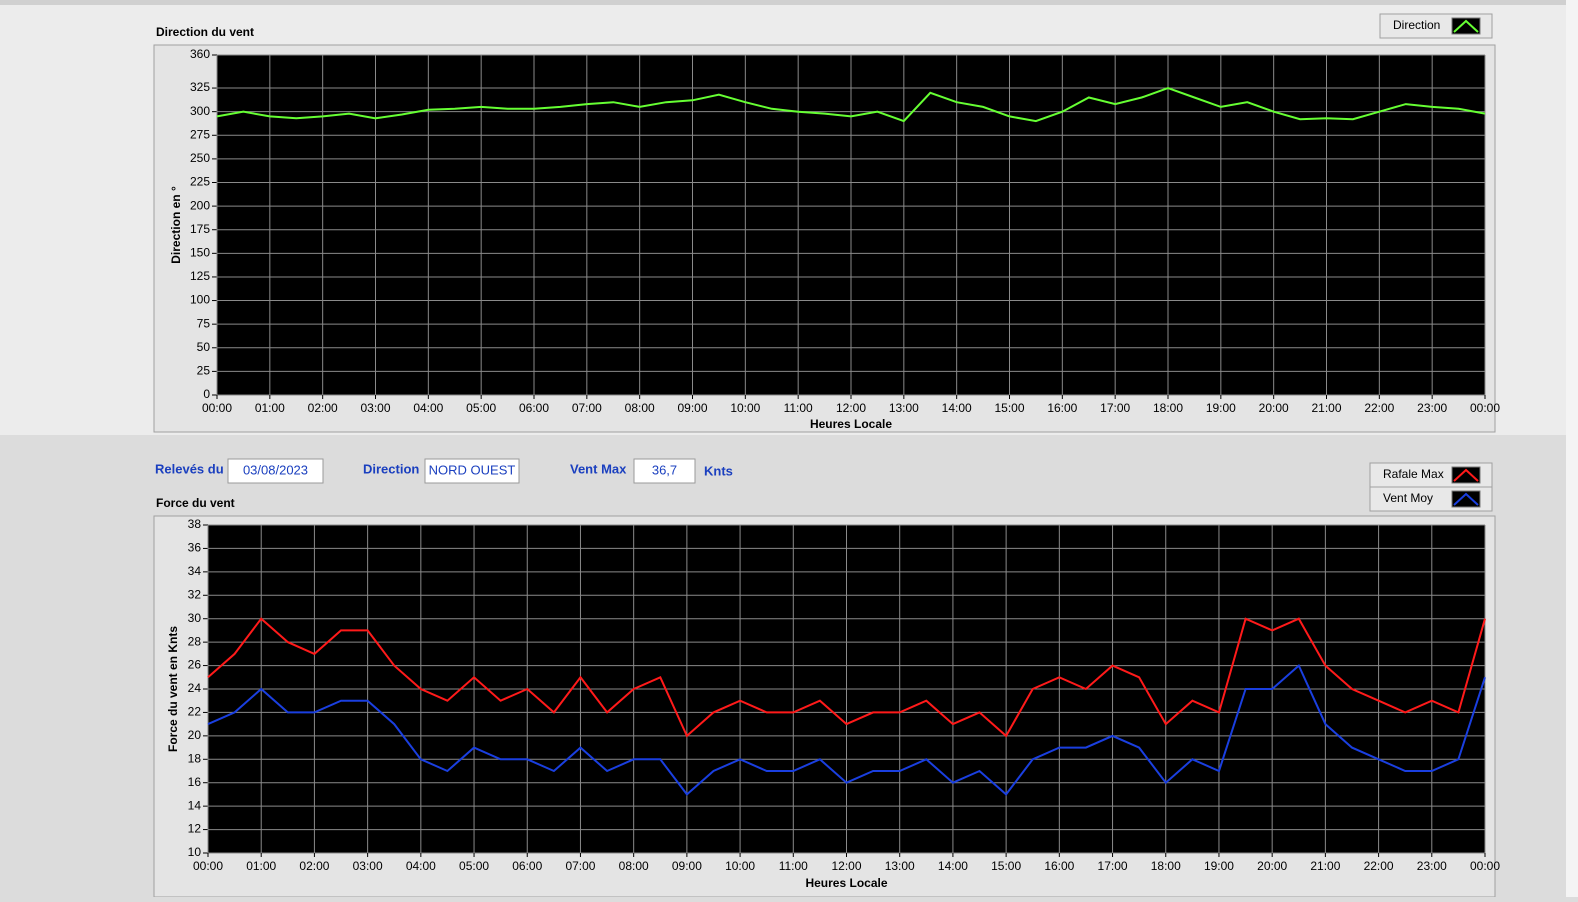 The image size is (1578, 902). I want to click on y-tick-label: 325, so click(200, 87).